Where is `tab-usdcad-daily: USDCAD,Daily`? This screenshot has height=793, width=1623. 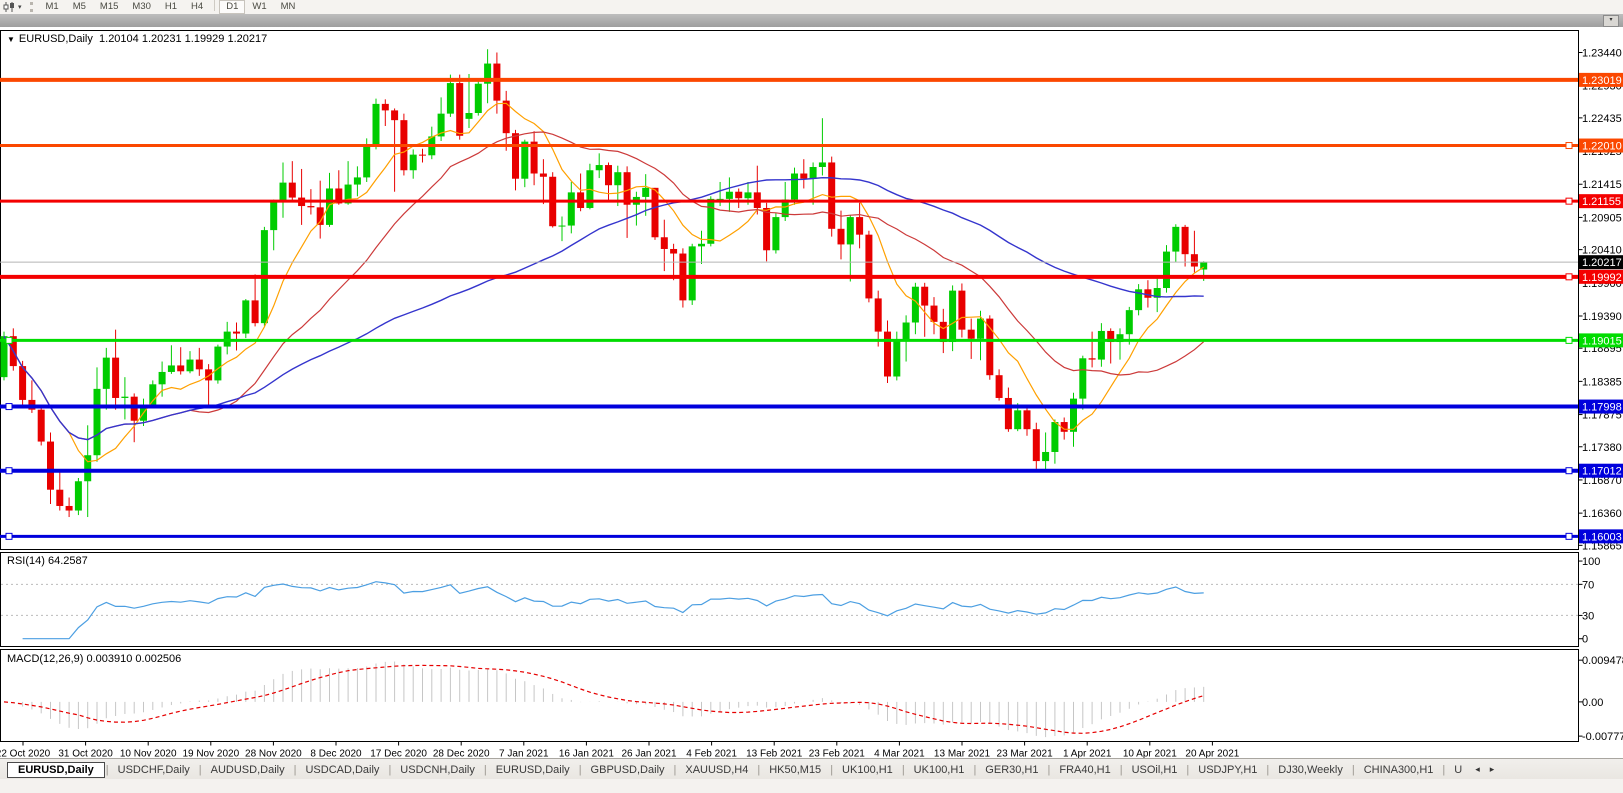 tab-usdcad-daily: USDCAD,Daily is located at coordinates (342, 769).